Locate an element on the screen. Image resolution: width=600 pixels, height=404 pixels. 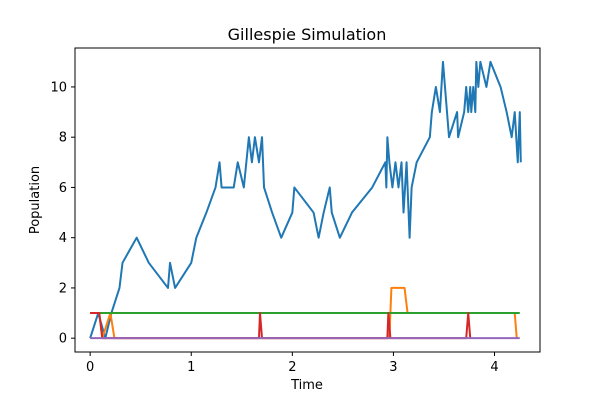
y-tick-label: 10 is located at coordinates (58, 87).